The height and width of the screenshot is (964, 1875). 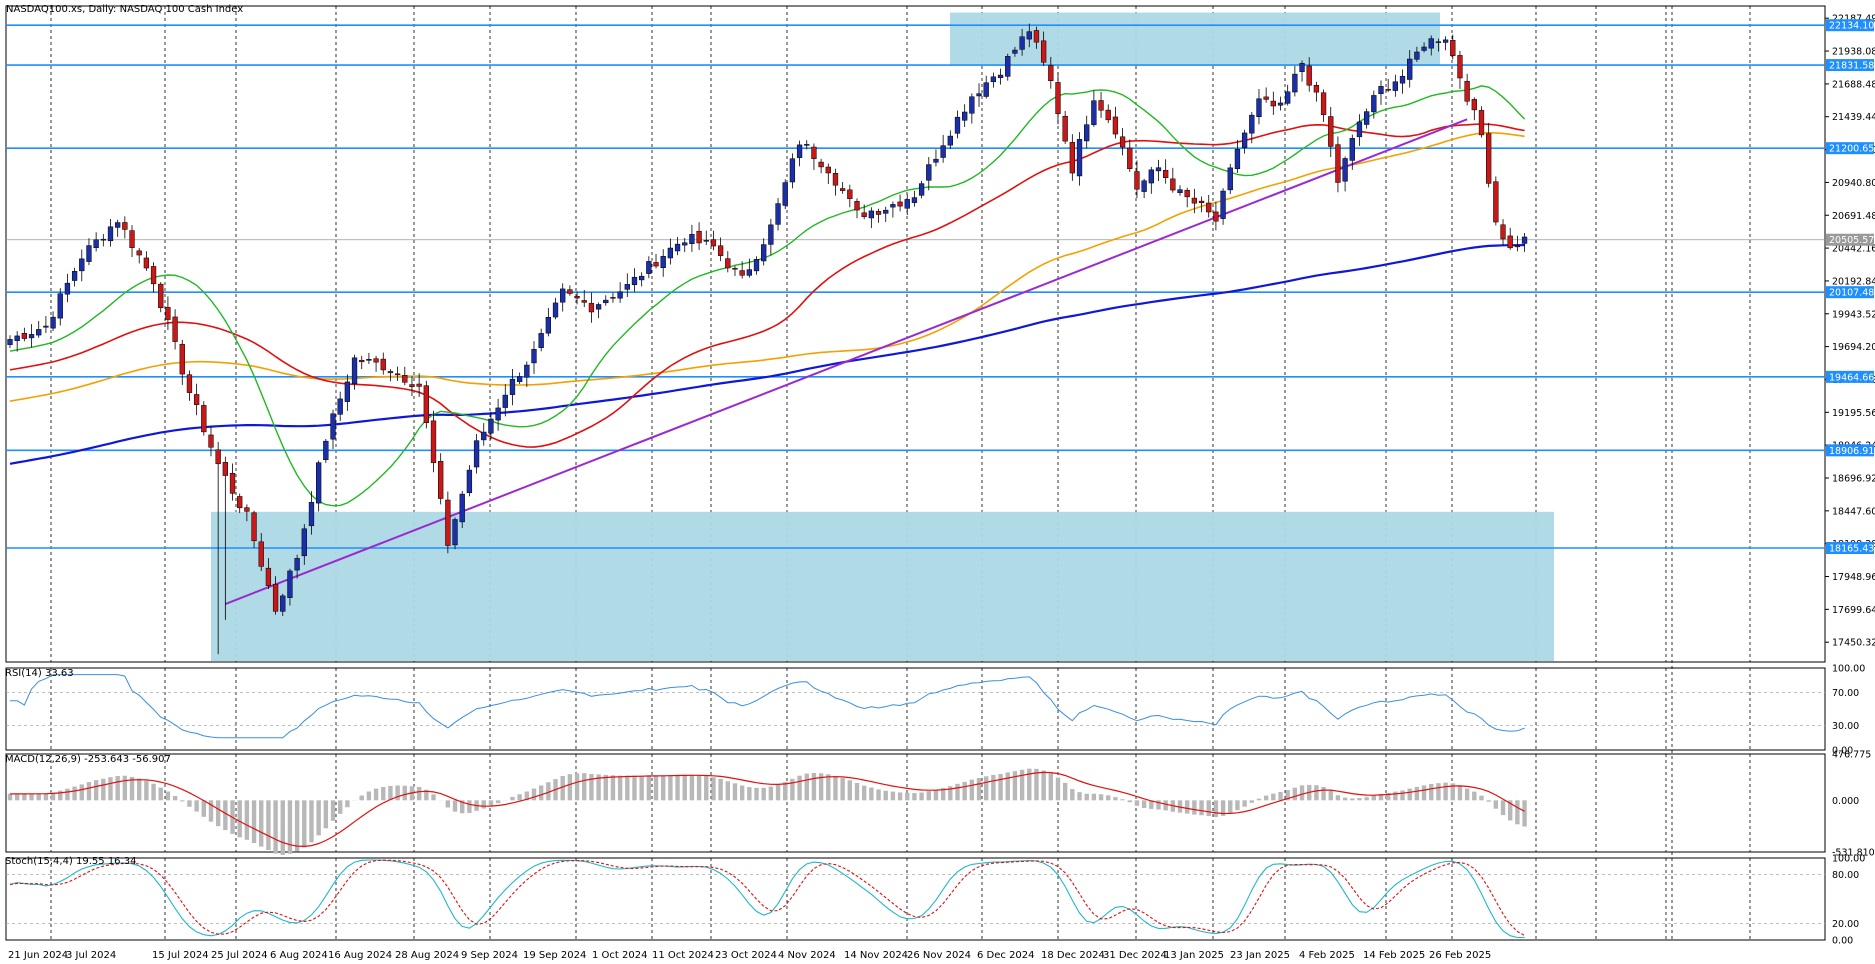 I want to click on stoch-tick-2: 20.00, so click(x=1845, y=924).